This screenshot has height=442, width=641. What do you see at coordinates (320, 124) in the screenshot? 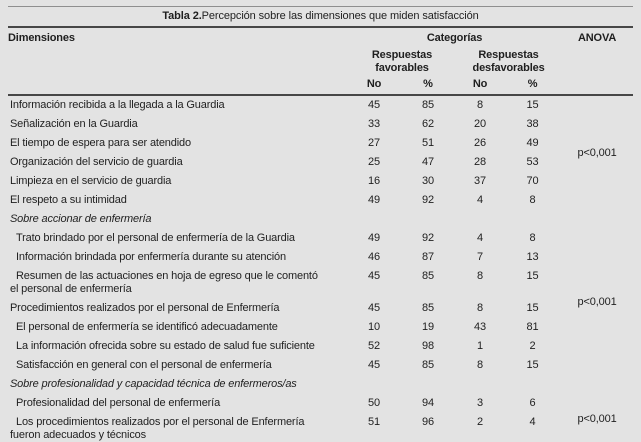
I see `table-row: Señalización en la Guardia 33 62 20 38` at bounding box center [320, 124].